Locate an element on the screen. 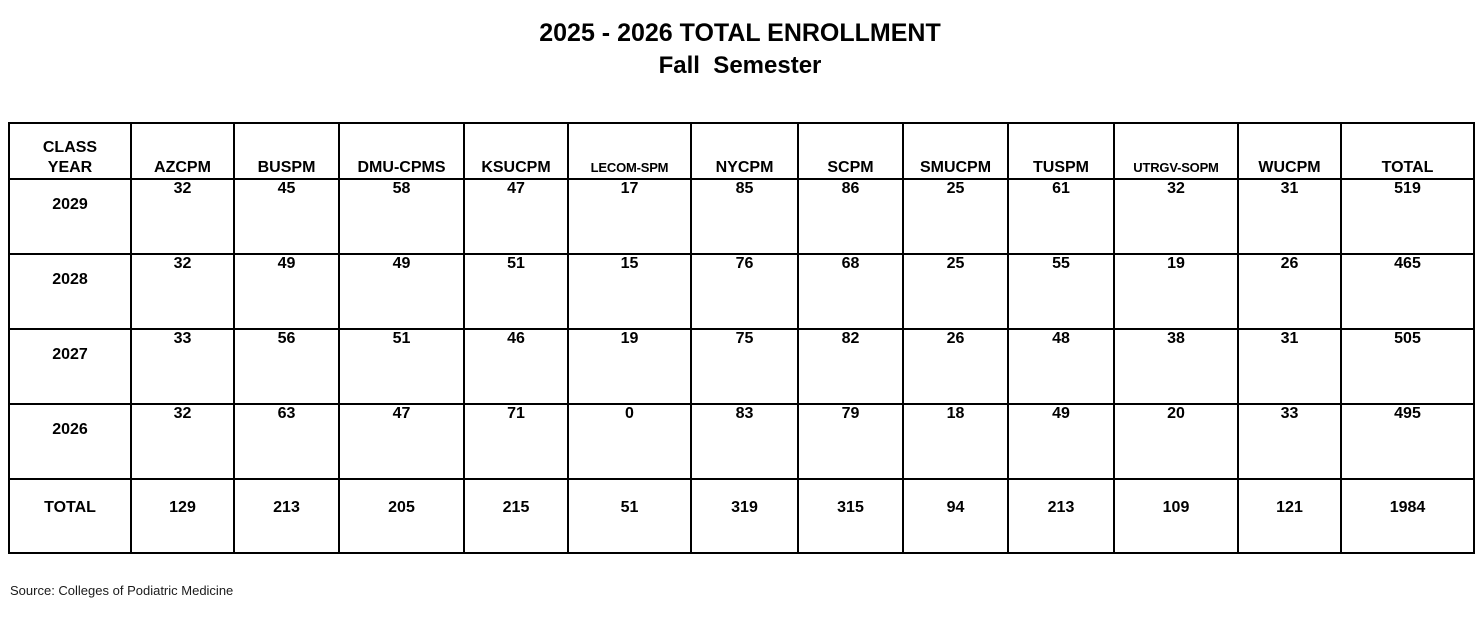 The width and height of the screenshot is (1480, 621). total-cell: 1984 is located at coordinates (1407, 516).